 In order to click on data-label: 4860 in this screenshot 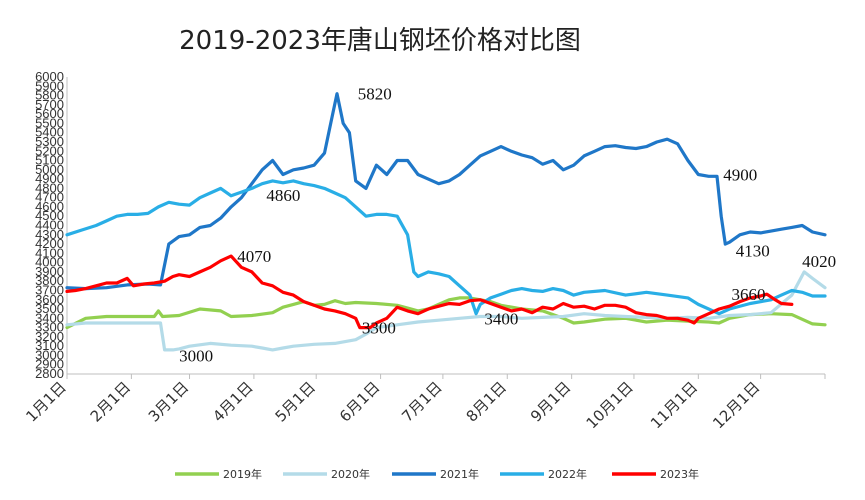, I will do `click(283, 195)`.